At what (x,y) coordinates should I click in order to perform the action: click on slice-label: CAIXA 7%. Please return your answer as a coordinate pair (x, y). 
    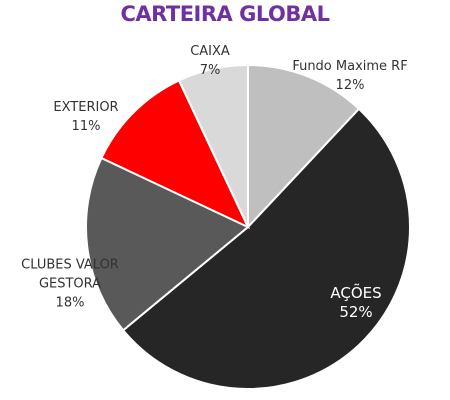
    Looking at the image, I should click on (210, 61).